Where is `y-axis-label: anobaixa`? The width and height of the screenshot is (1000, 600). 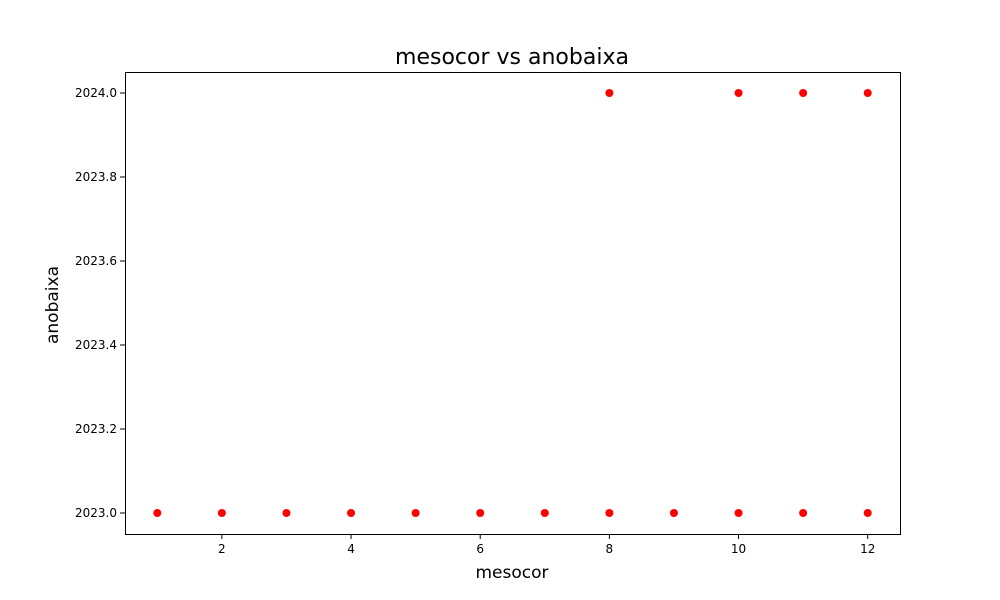 y-axis-label: anobaixa is located at coordinates (53, 305).